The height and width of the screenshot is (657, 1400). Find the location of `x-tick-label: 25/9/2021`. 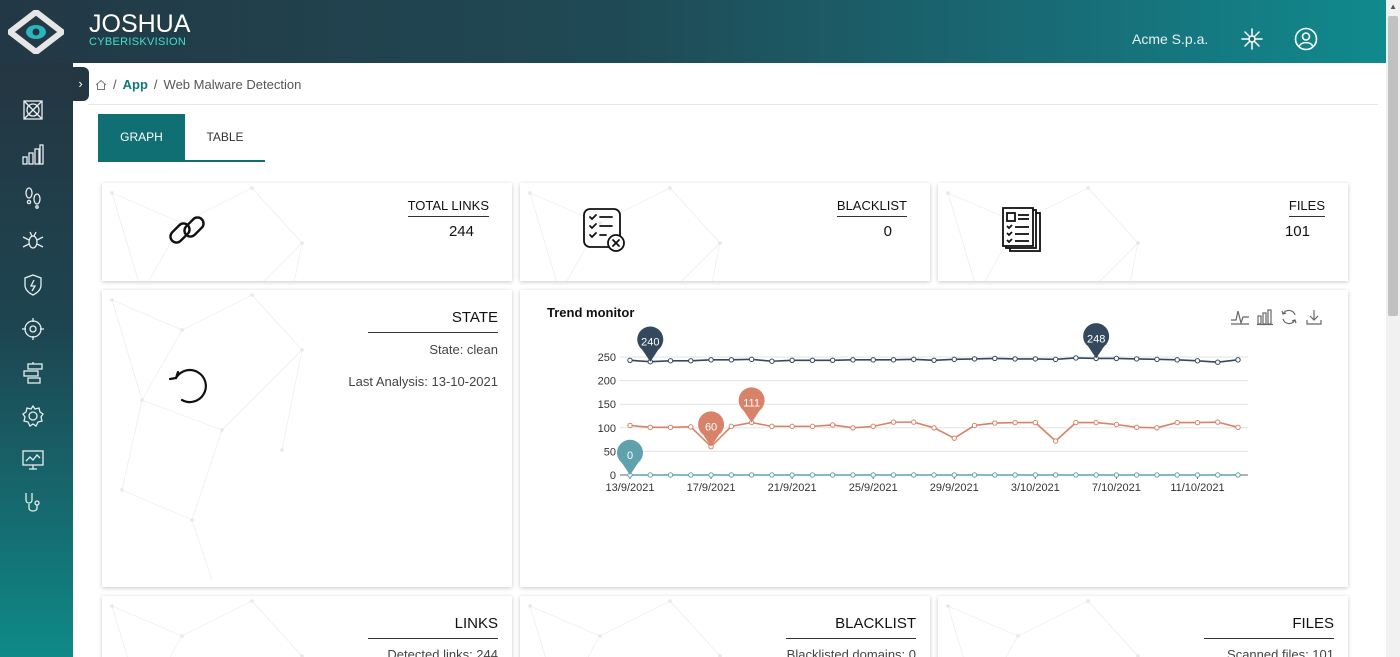

x-tick-label: 25/9/2021 is located at coordinates (873, 488).